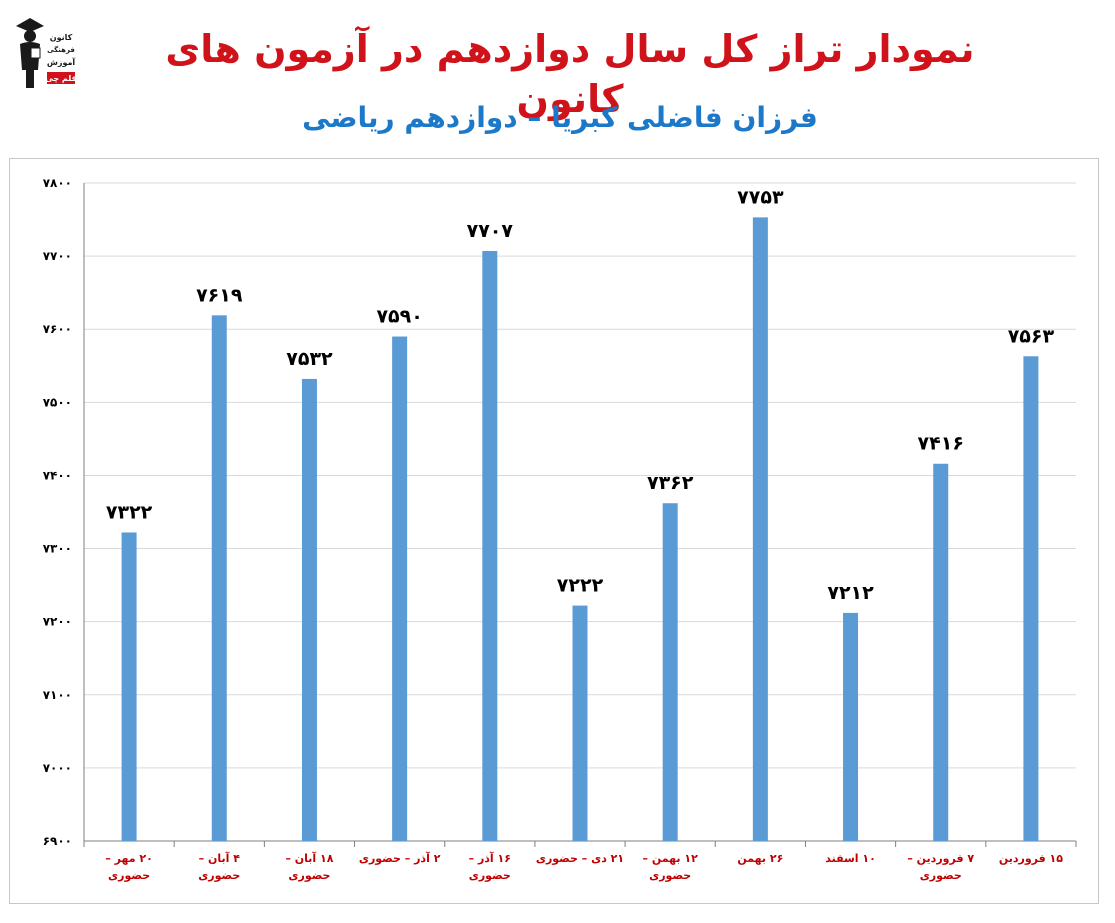 The width and height of the screenshot is (1115, 923). I want to click on kanoon-logo: کانون فرهنگی آموزش قلم چی, so click(45, 51).